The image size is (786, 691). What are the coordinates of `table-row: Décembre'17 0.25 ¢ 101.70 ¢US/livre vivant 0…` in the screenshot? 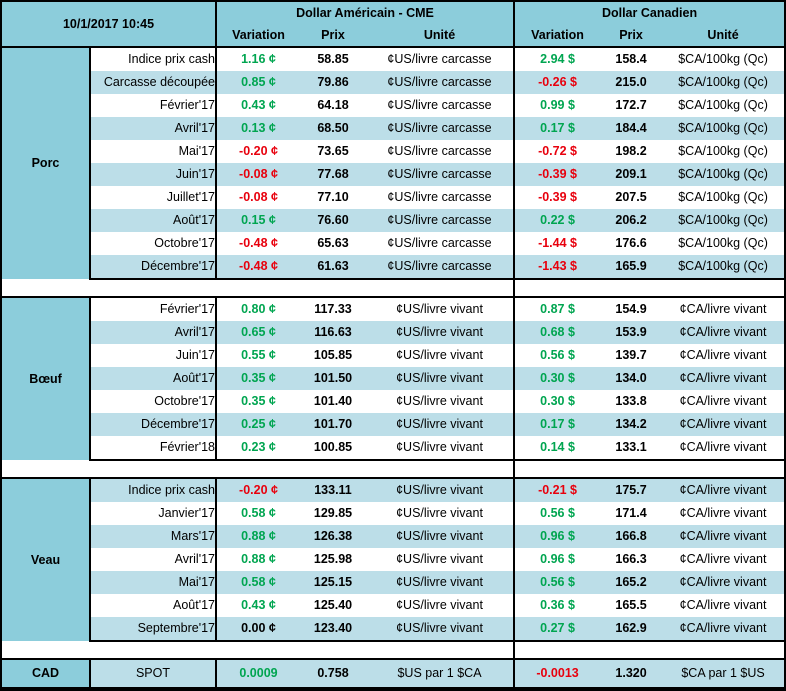 It's located at (393, 424).